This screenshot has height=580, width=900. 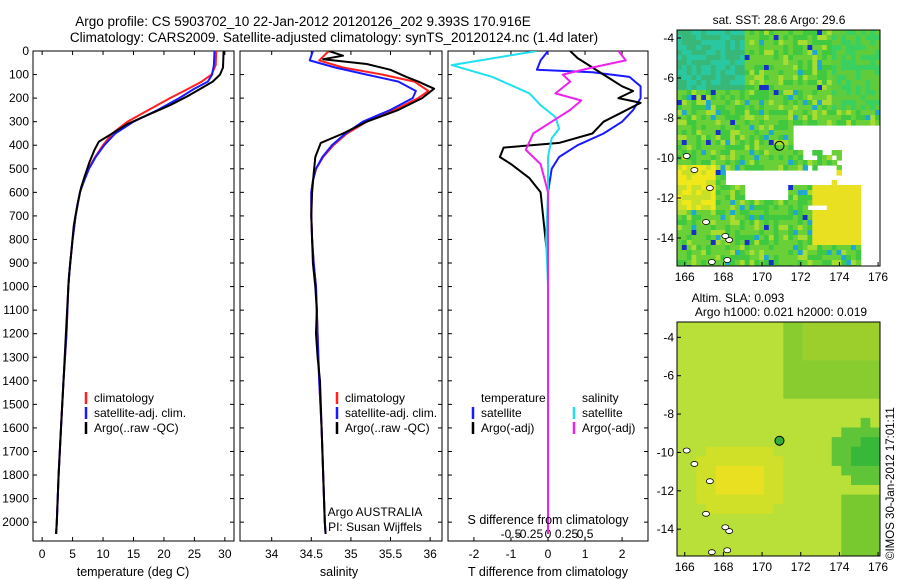 What do you see at coordinates (723, 567) in the screenshot?
I see `map-x-tick-label: 168` at bounding box center [723, 567].